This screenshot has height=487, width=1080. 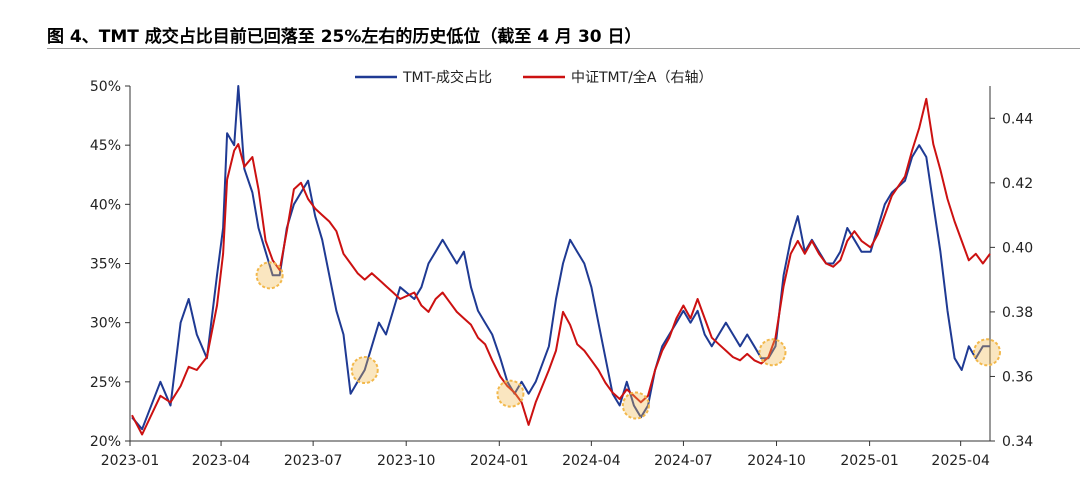 I want to click on y-right-tick-label: 0.42, so click(x=1017, y=184).